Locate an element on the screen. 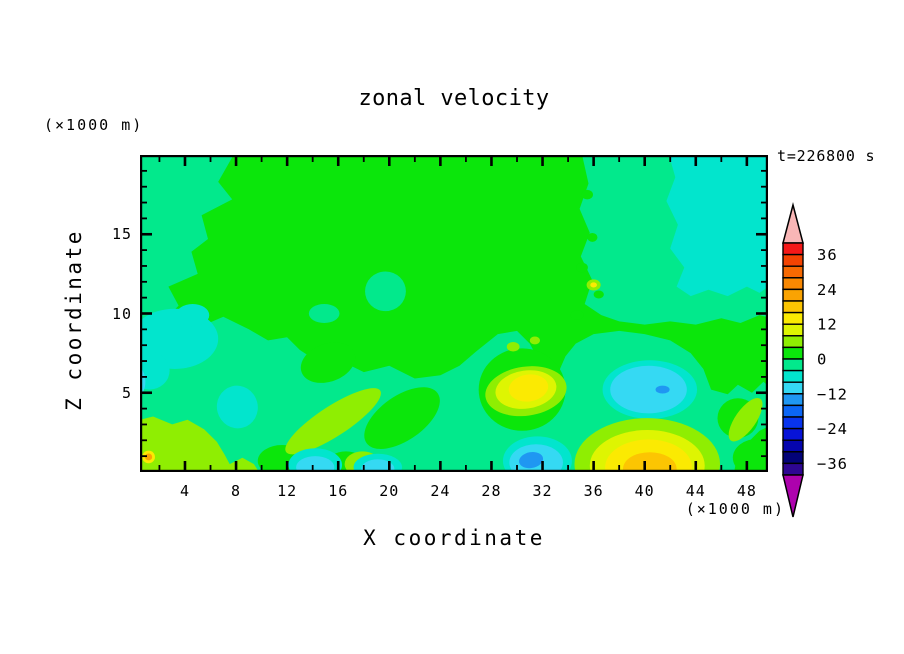 Image resolution: width=904 pixels, height=654 pixels. x-tick-label: 44 is located at coordinates (695, 491).